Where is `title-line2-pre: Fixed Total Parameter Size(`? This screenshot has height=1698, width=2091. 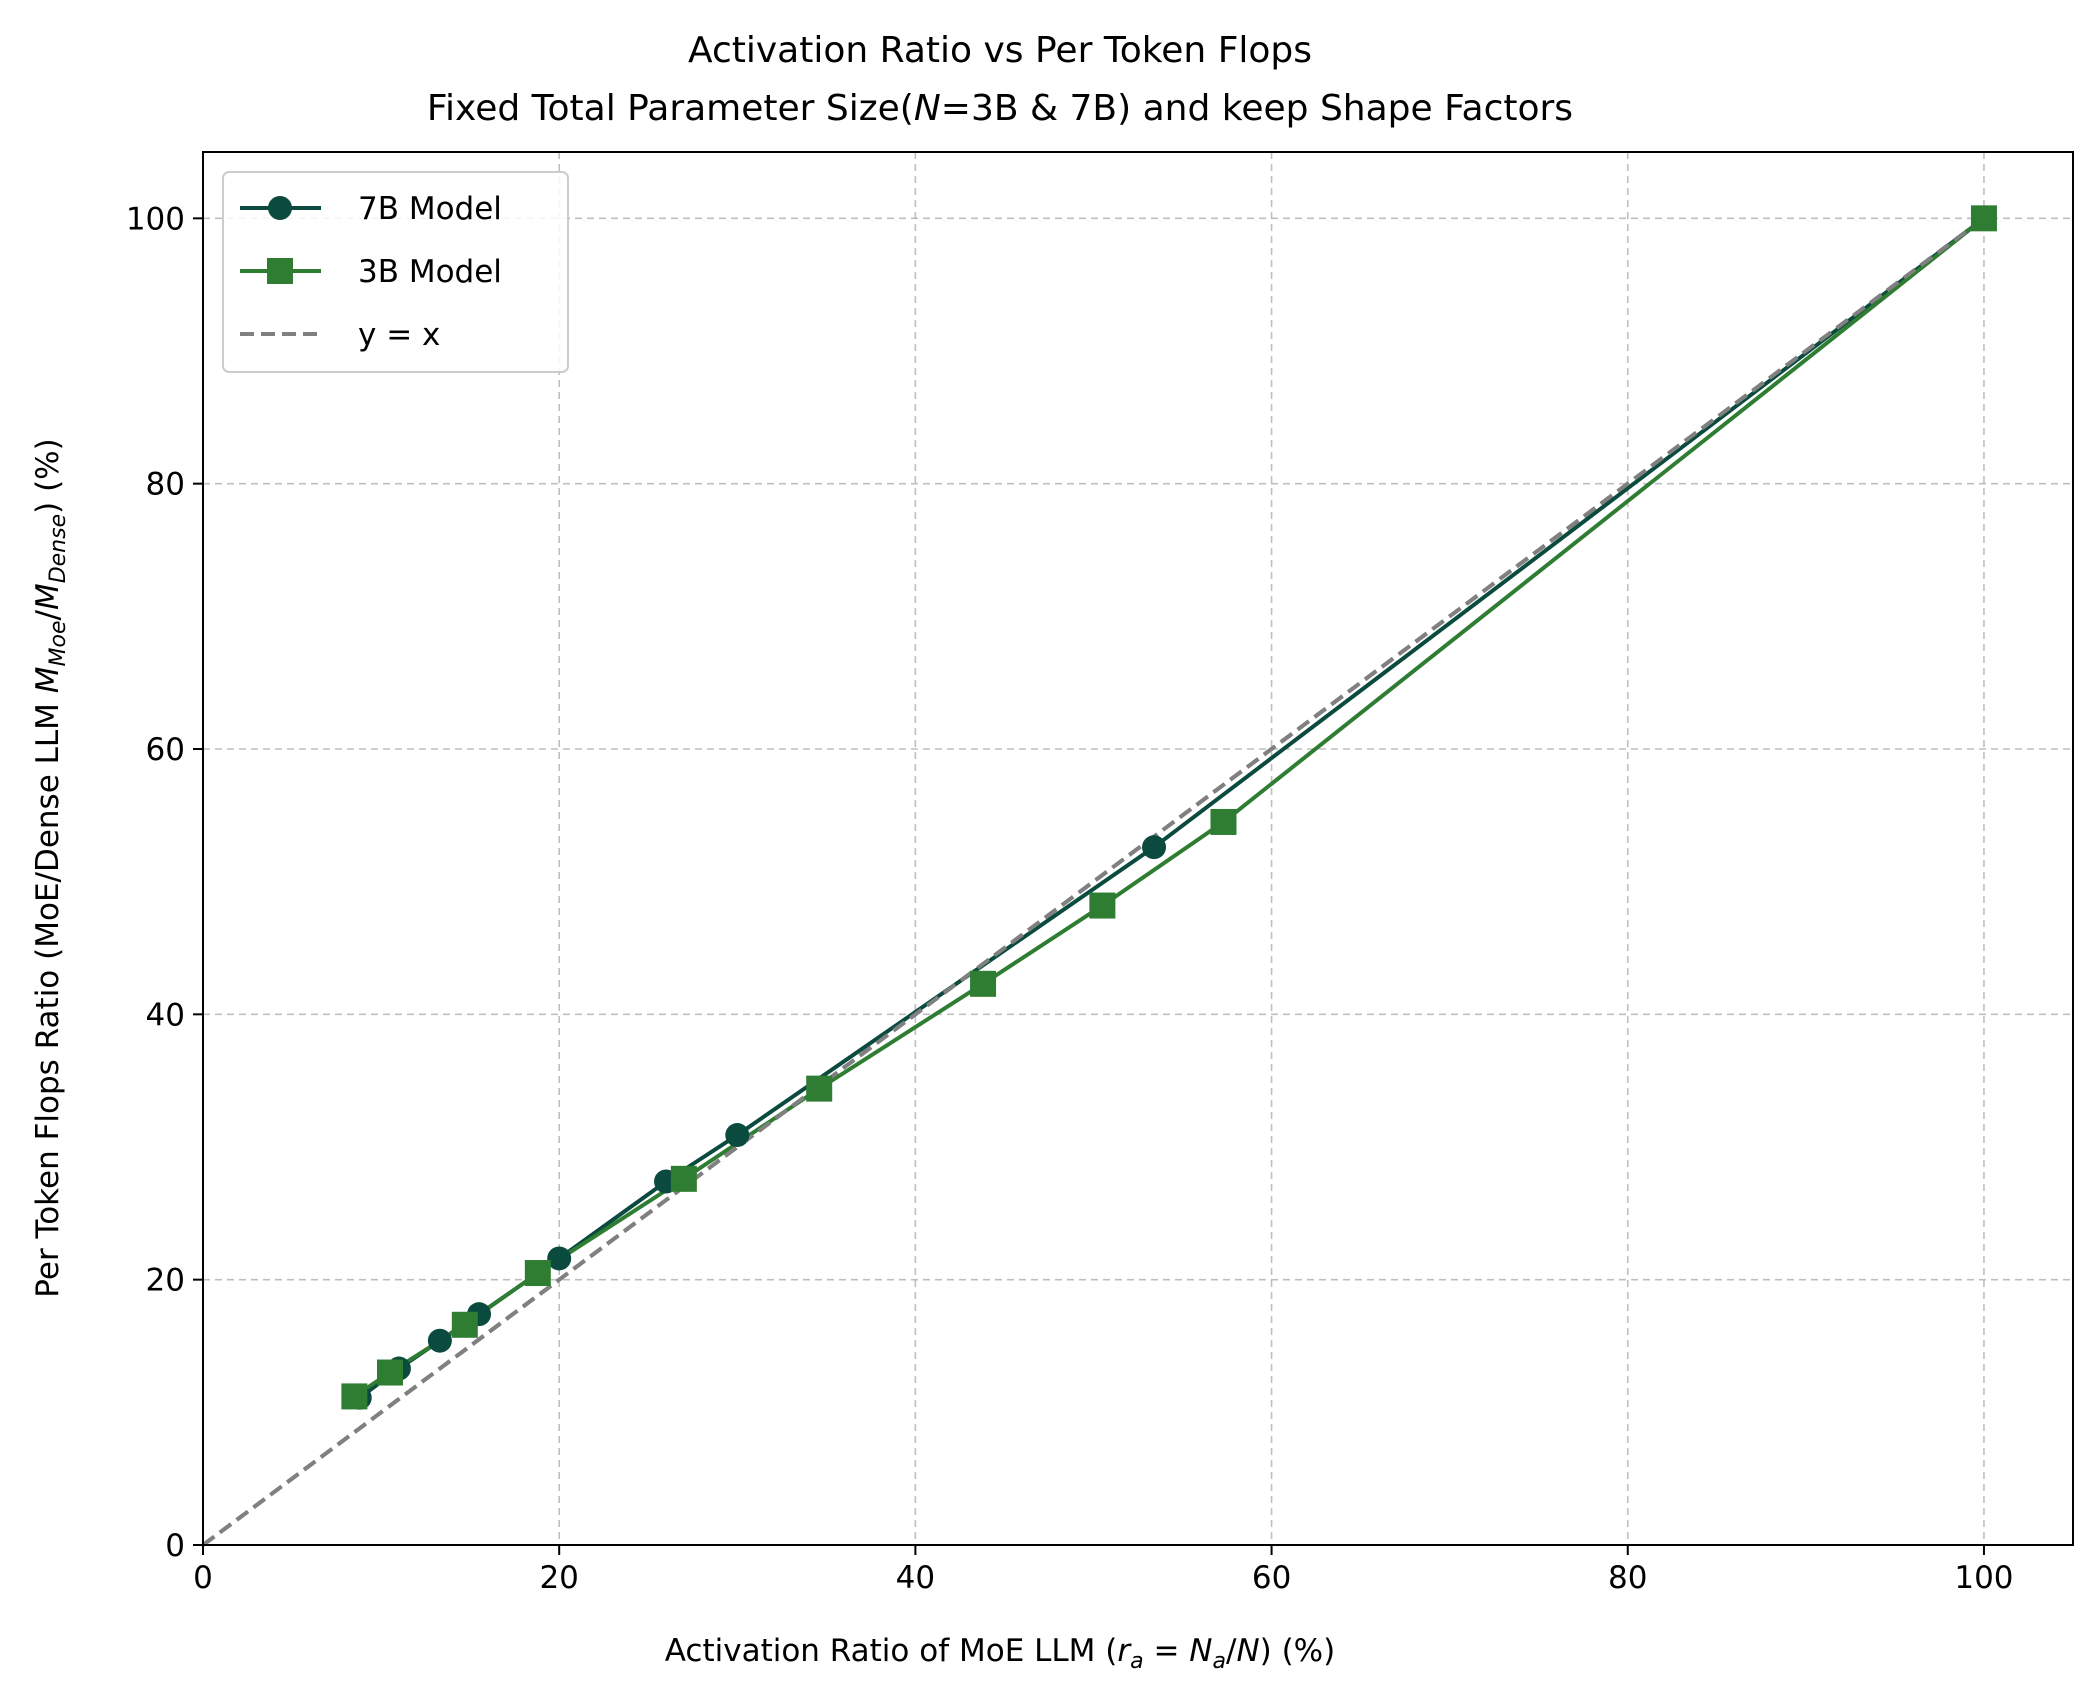
title-line2-pre: Fixed Total Parameter Size( is located at coordinates (670, 108).